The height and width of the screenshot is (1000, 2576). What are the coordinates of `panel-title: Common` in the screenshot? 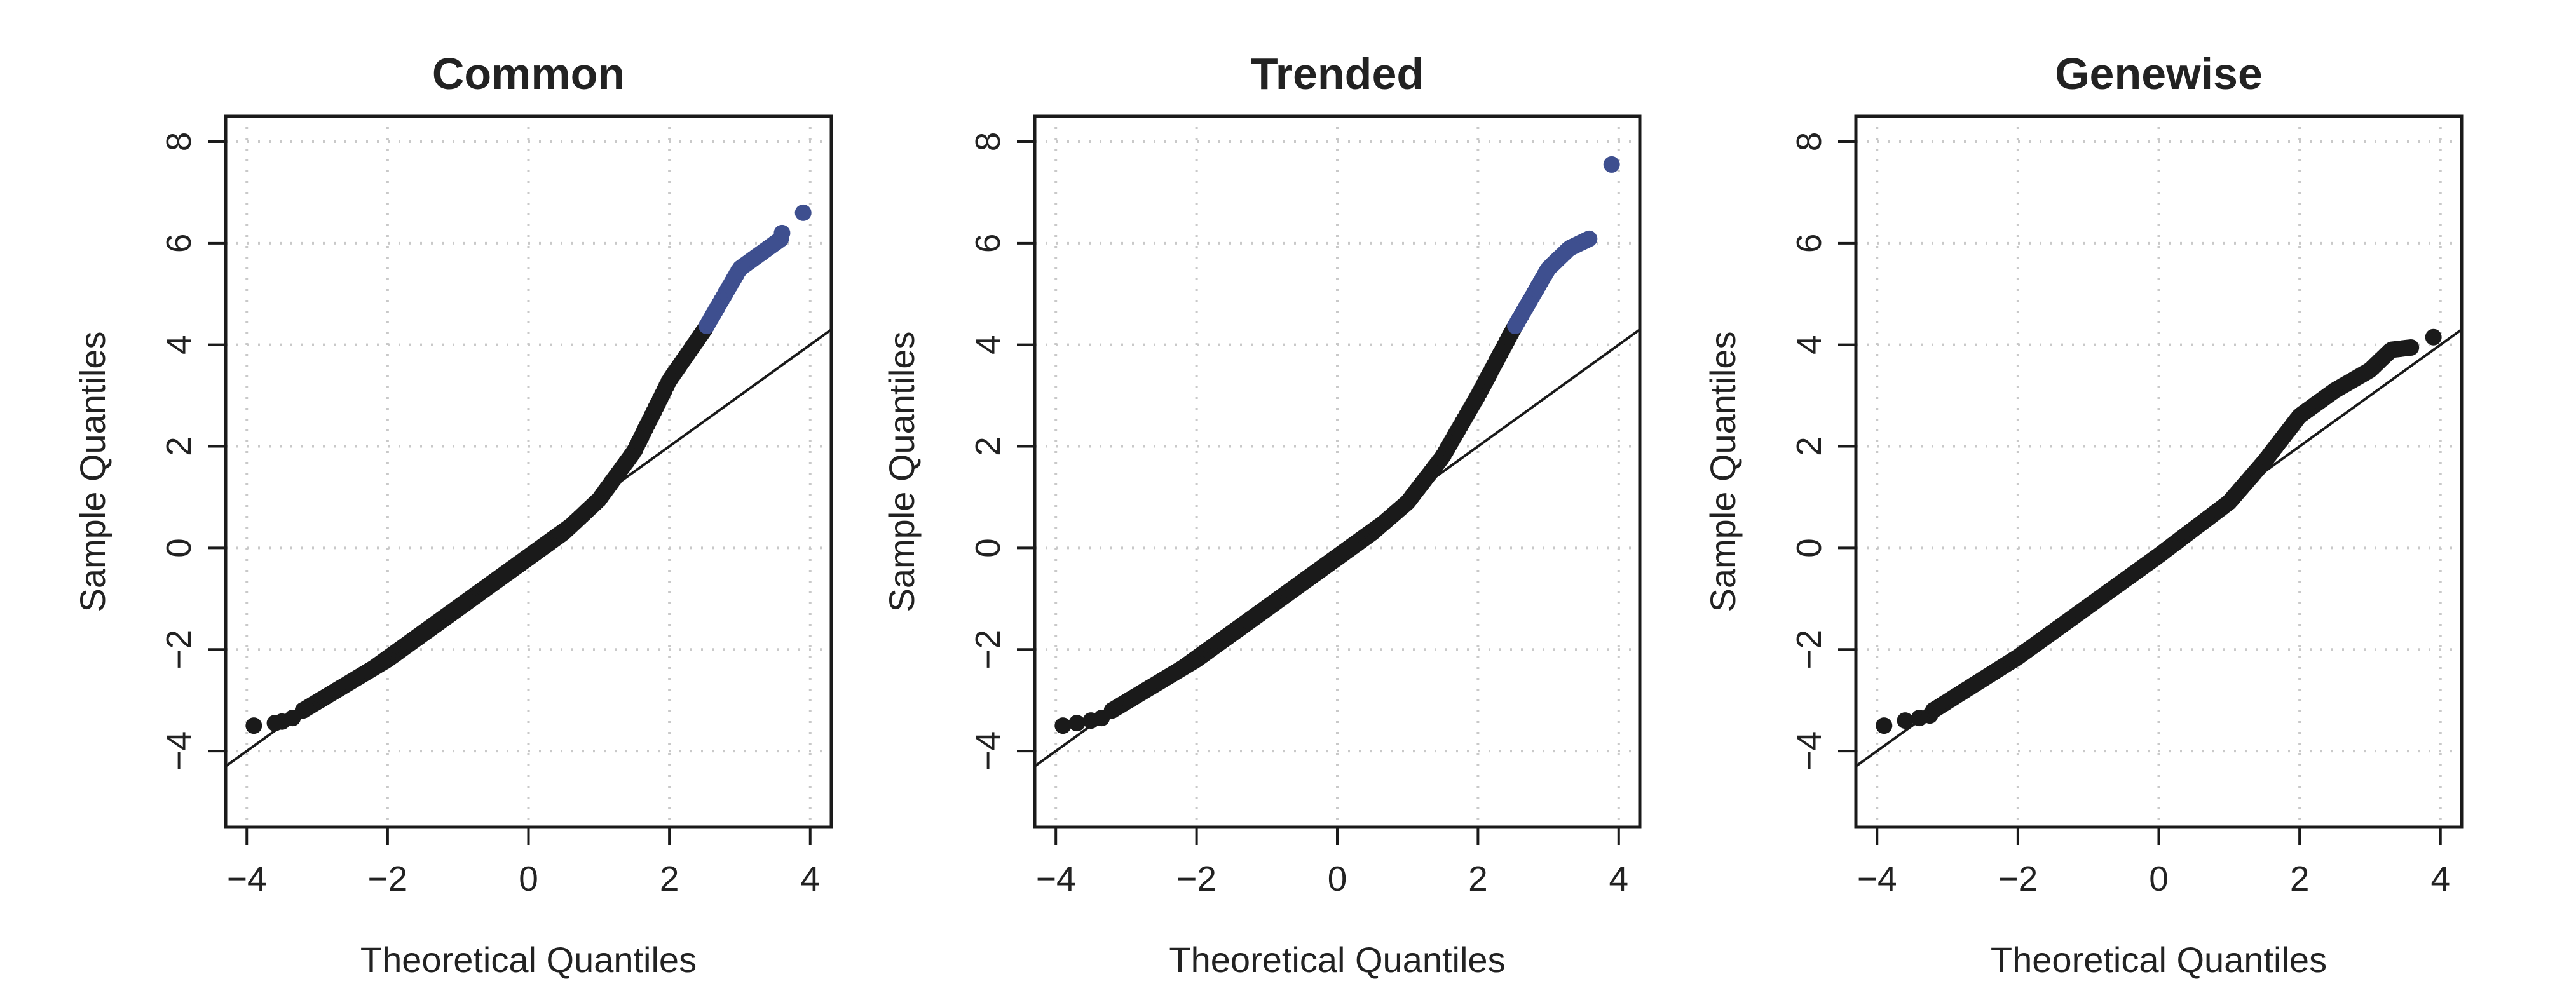 It's located at (528, 73).